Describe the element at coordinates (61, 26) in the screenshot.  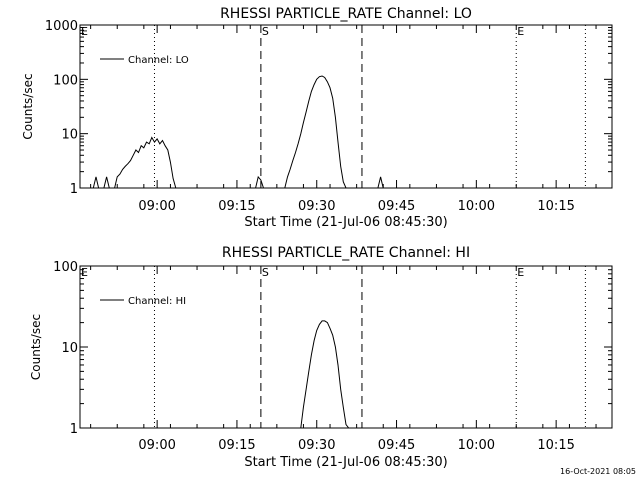
I see `chart-1-y-tick-label: 1000` at that location.